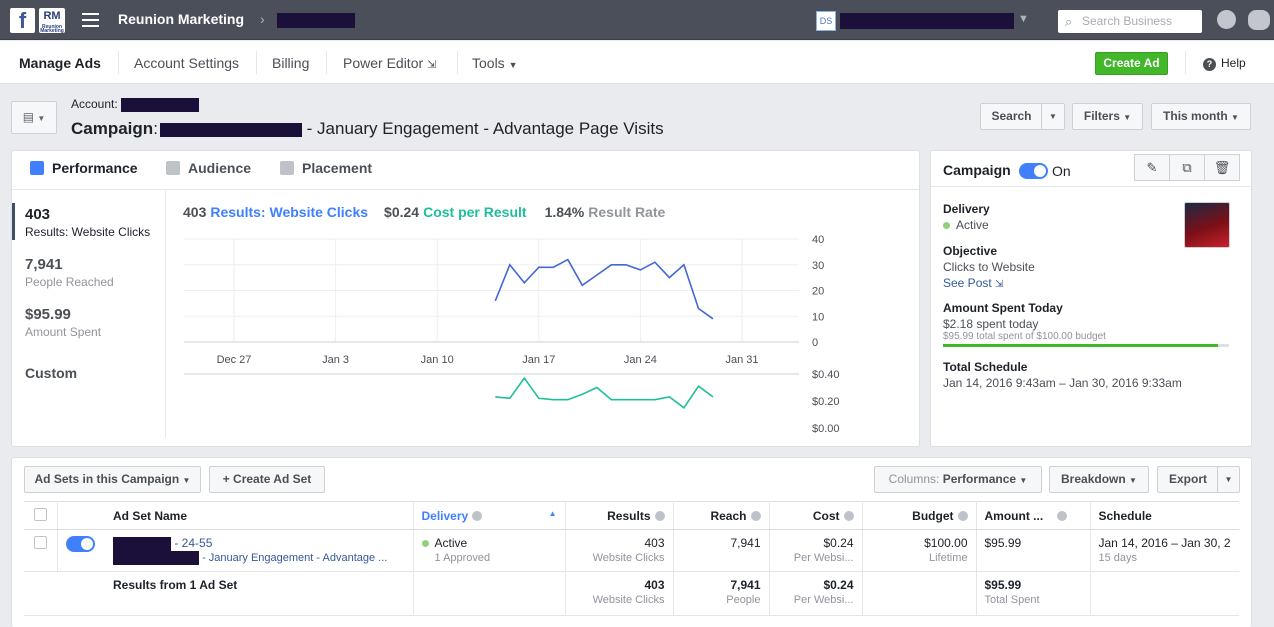  Describe the element at coordinates (465, 170) in the screenshot. I see `performance-tabs: Performance Audience Placement` at that location.